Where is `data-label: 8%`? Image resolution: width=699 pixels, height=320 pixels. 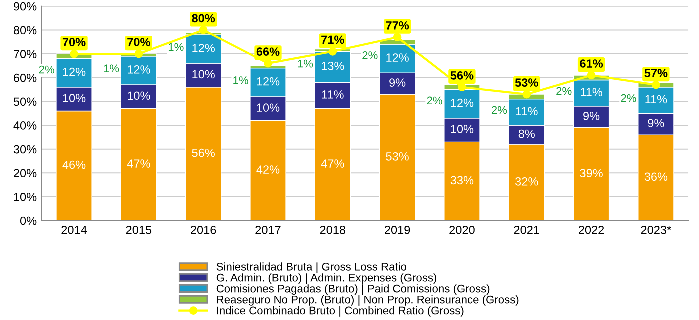
data-label: 8% is located at coordinates (526, 134).